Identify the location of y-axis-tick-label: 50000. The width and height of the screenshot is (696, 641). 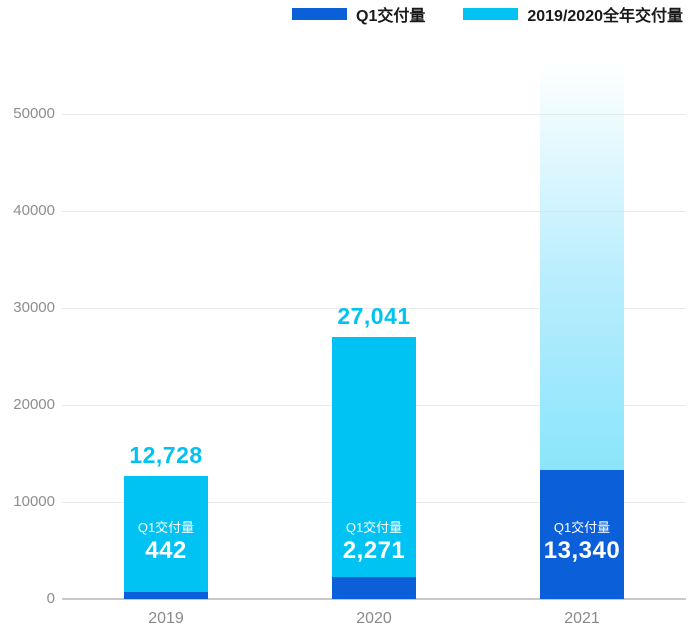
(34, 113).